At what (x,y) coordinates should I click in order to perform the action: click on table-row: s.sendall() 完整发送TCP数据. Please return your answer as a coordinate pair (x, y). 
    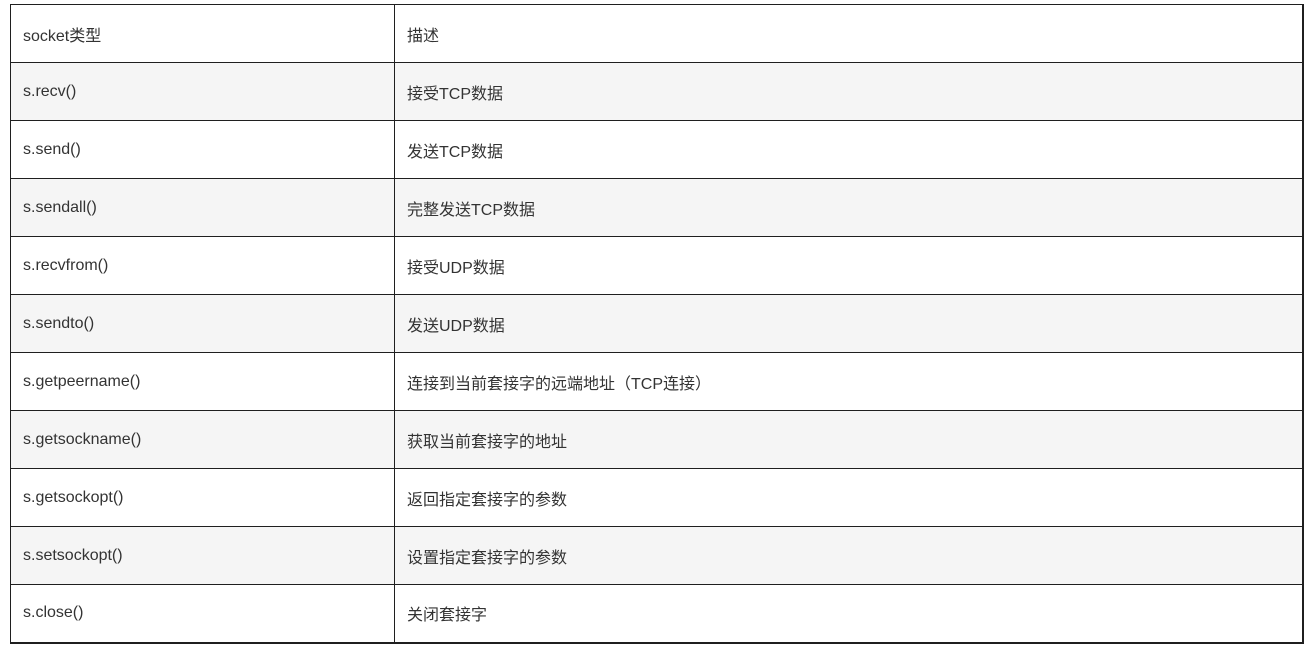
    Looking at the image, I should click on (657, 207).